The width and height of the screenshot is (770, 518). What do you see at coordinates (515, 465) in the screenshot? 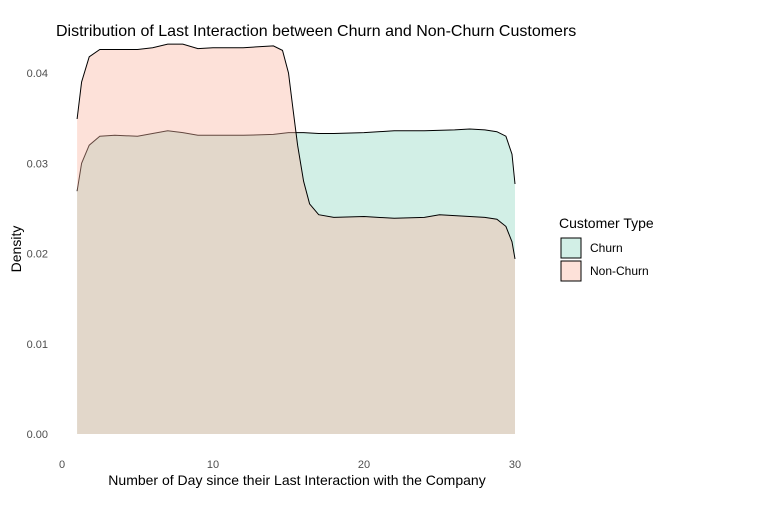
I see `x-tick-label: 30` at bounding box center [515, 465].